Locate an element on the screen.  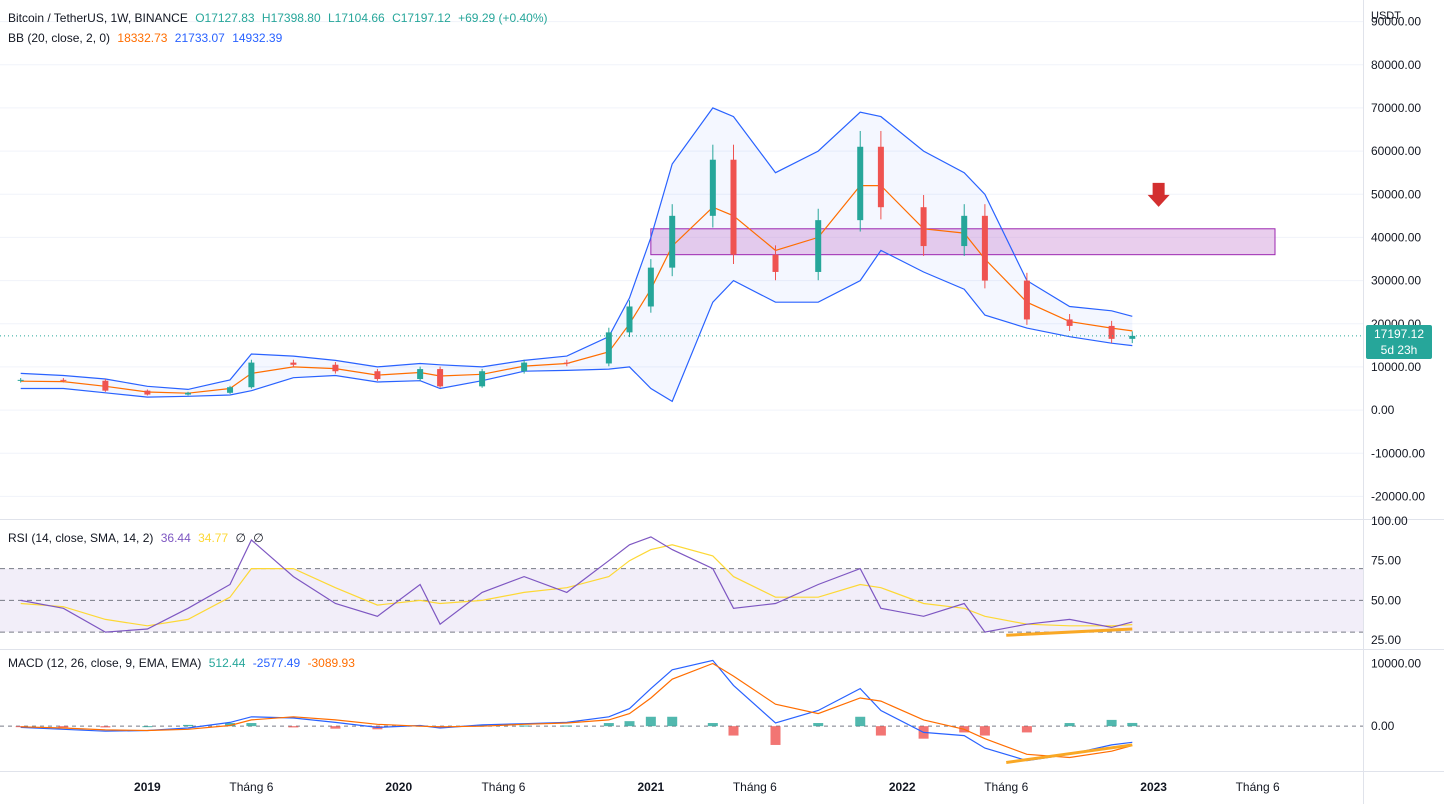
macd-tick-label: 10000.00 is located at coordinates (1396, 664).